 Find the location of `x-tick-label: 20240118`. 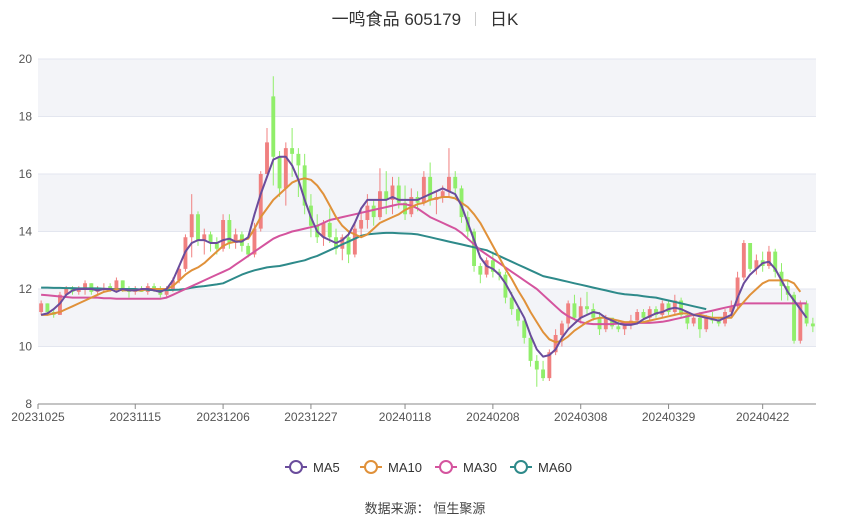

x-tick-label: 20240118 is located at coordinates (405, 417).